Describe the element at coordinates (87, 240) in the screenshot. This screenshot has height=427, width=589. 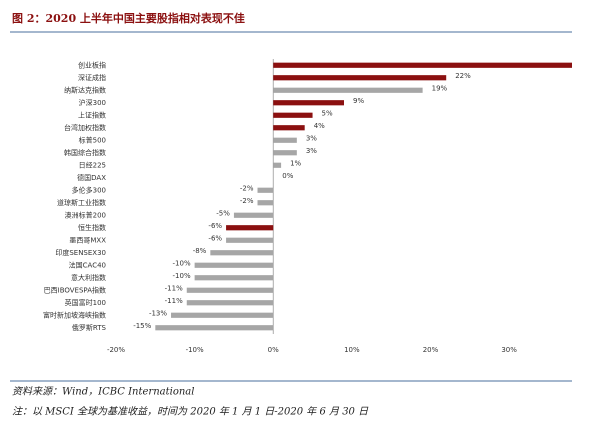
I see `category-label: 墨西哥MXX` at that location.